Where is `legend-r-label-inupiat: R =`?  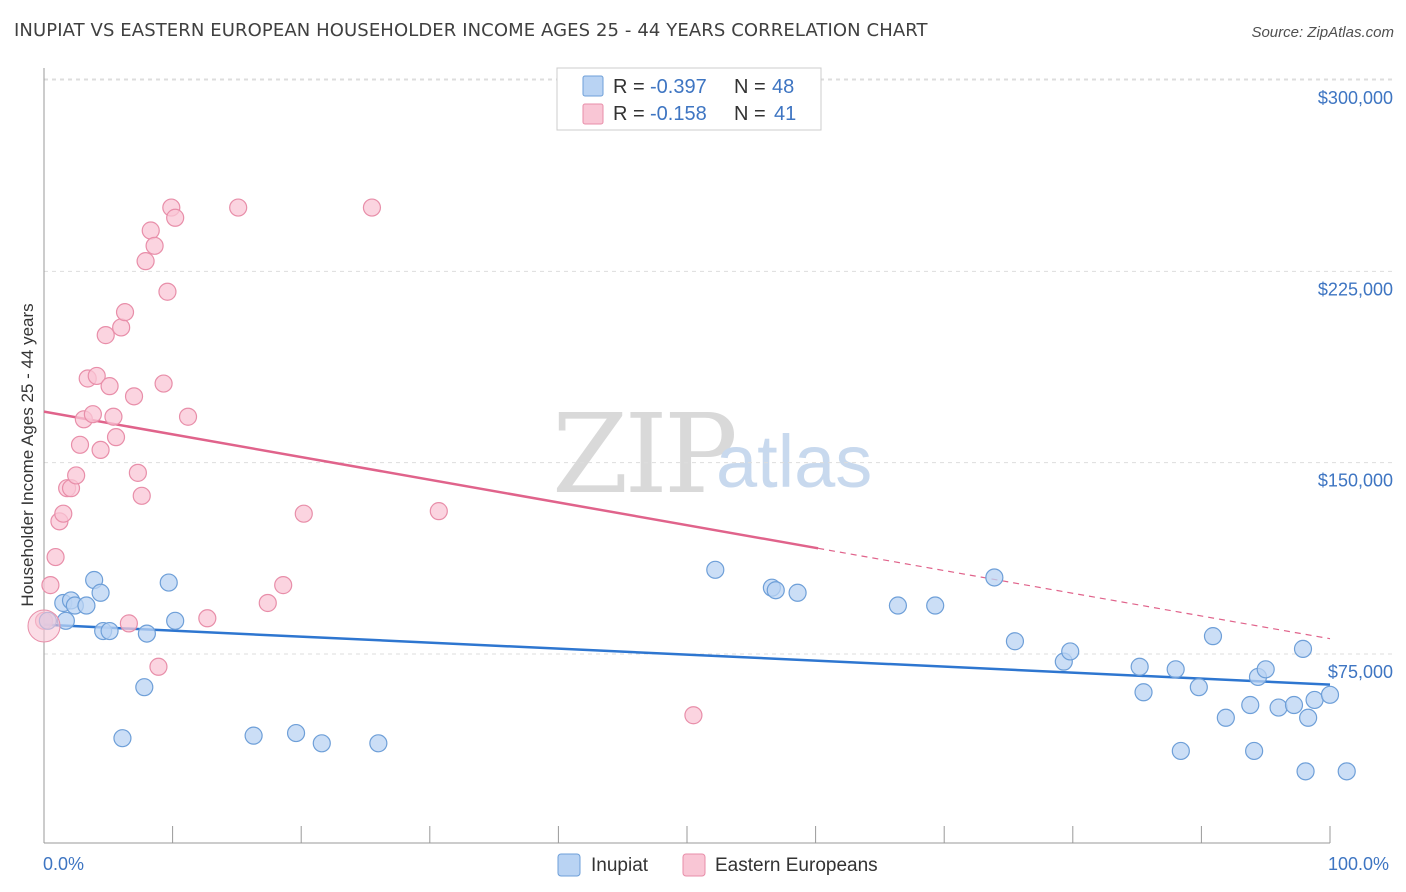
legend-r-label-inupiat: R = is located at coordinates (629, 87).